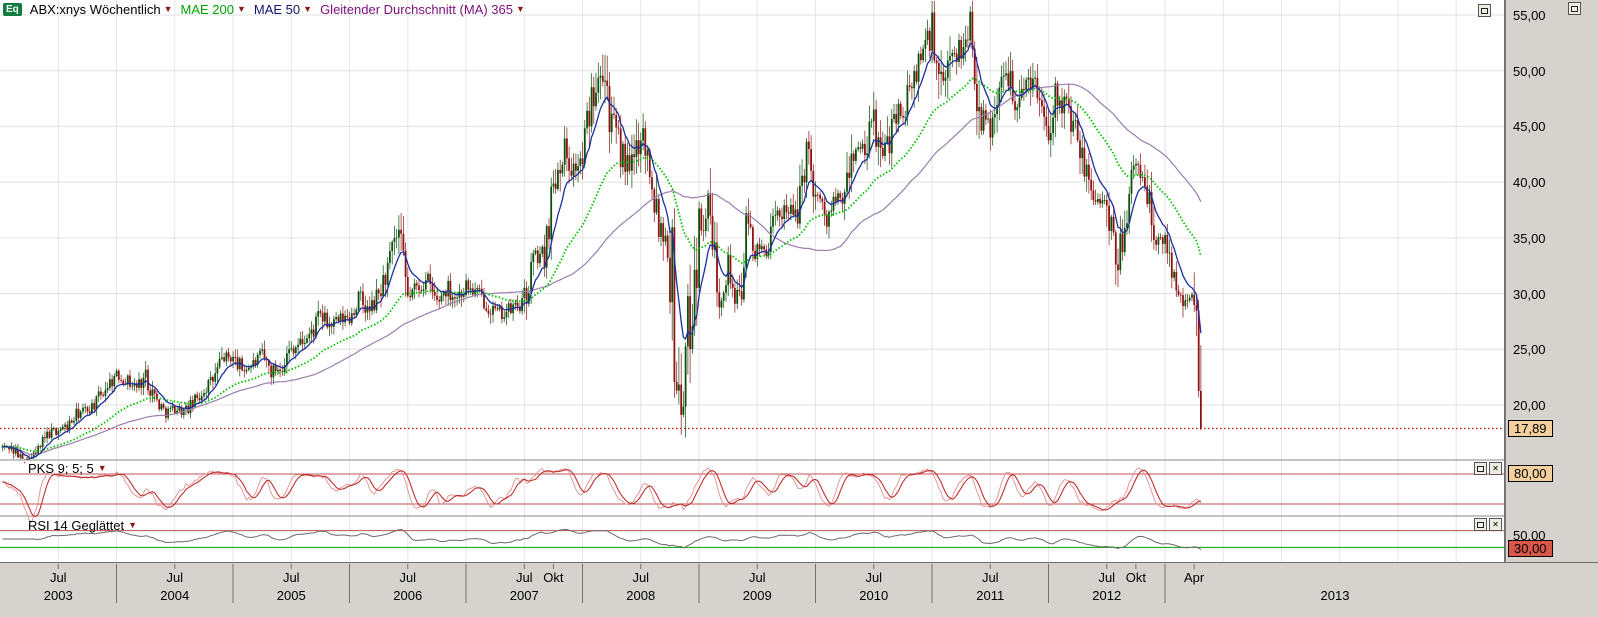 The image size is (1598, 617). Describe the element at coordinates (408, 595) in the screenshot. I see `year-label: 2006` at that location.